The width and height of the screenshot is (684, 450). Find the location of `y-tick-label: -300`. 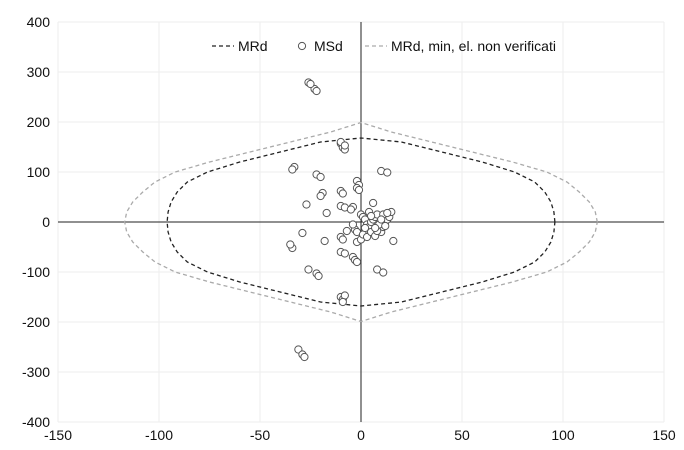

y-tick-label: -300 is located at coordinates (36, 372).